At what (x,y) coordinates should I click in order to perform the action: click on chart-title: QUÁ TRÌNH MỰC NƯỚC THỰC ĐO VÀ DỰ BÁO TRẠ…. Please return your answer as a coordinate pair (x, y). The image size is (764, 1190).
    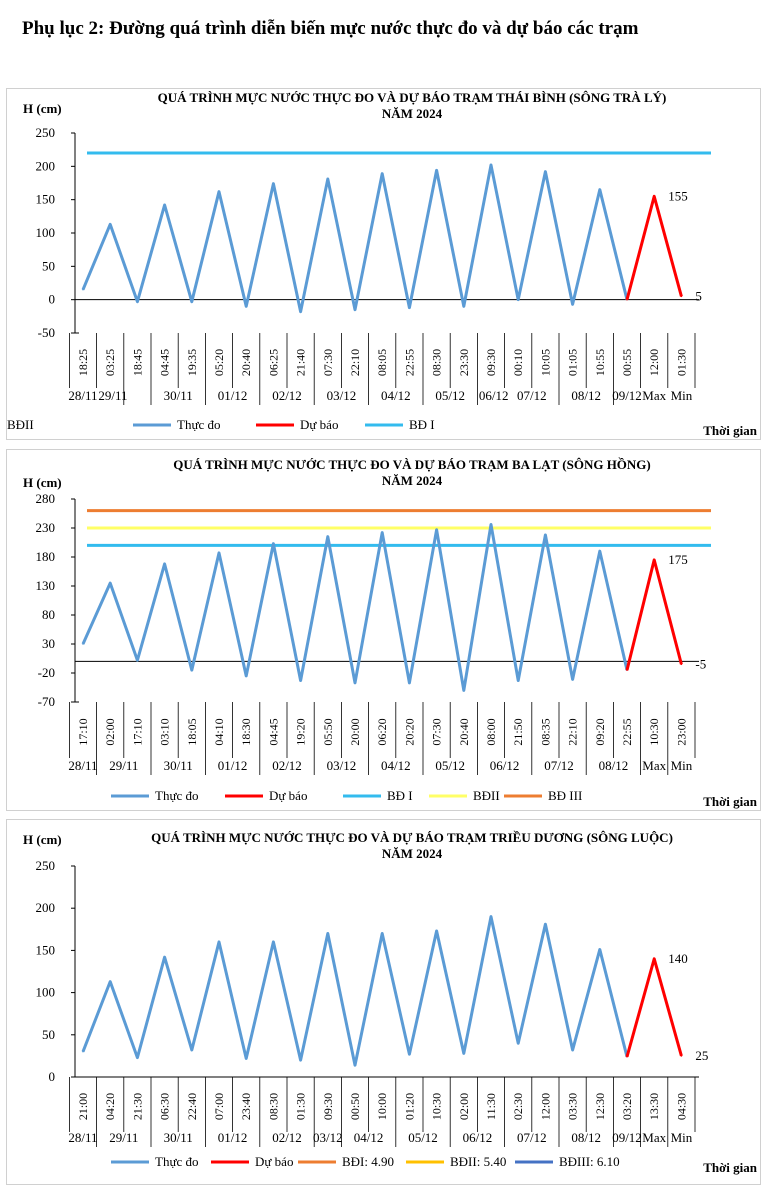
    Looking at the image, I should click on (412, 97).